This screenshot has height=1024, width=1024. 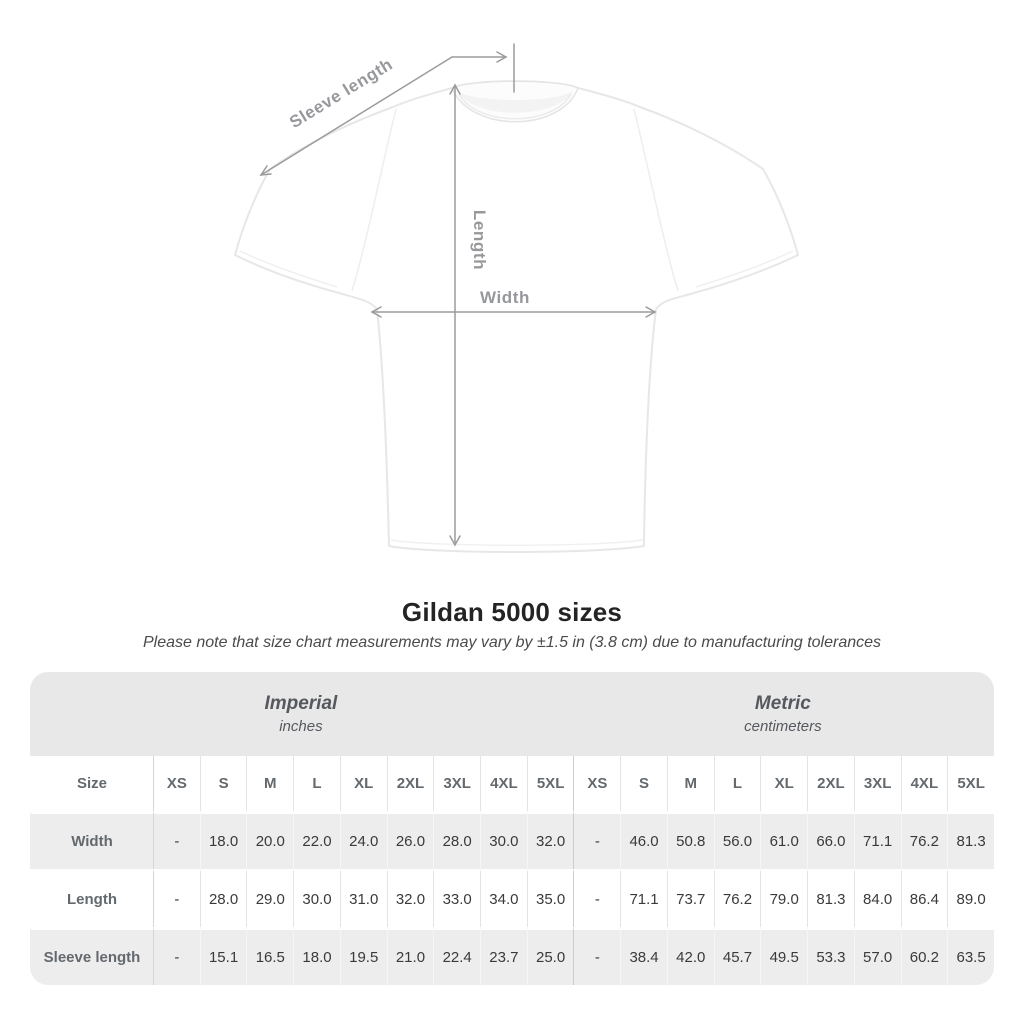 I want to click on table-cell-metric: 38.4, so click(x=643, y=956).